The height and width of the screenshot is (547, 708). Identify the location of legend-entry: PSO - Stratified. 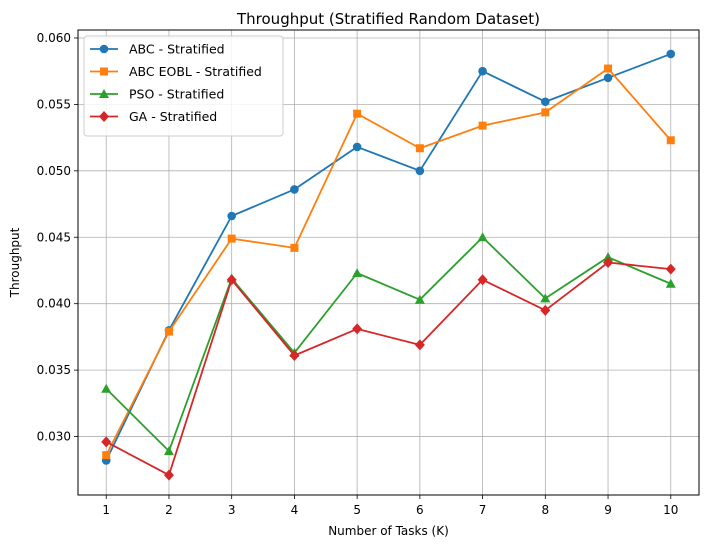
(157, 94).